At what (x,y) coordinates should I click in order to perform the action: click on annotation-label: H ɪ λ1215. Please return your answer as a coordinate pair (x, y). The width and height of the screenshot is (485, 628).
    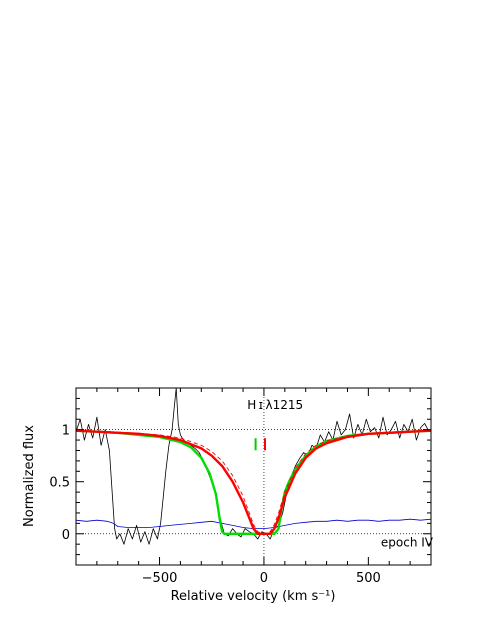
    Looking at the image, I should click on (275, 405).